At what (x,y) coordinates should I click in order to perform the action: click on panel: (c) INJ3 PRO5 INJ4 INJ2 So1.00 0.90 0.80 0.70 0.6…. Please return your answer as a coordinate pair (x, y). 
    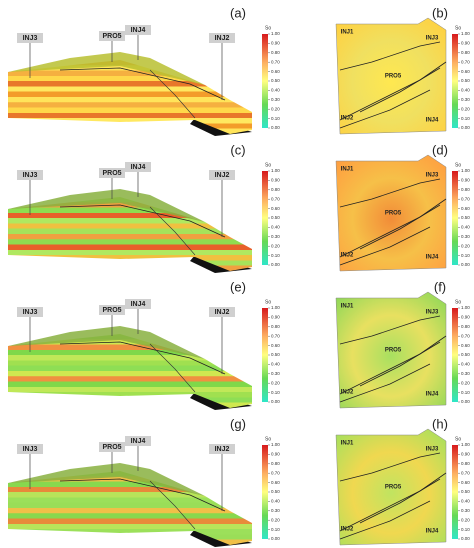
    Looking at the image, I should click on (144, 207).